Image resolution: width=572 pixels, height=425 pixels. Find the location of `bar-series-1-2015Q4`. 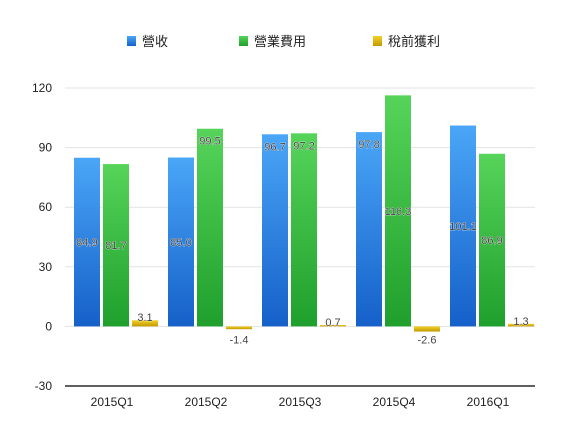

bar-series-1-2015Q4 is located at coordinates (398, 211).